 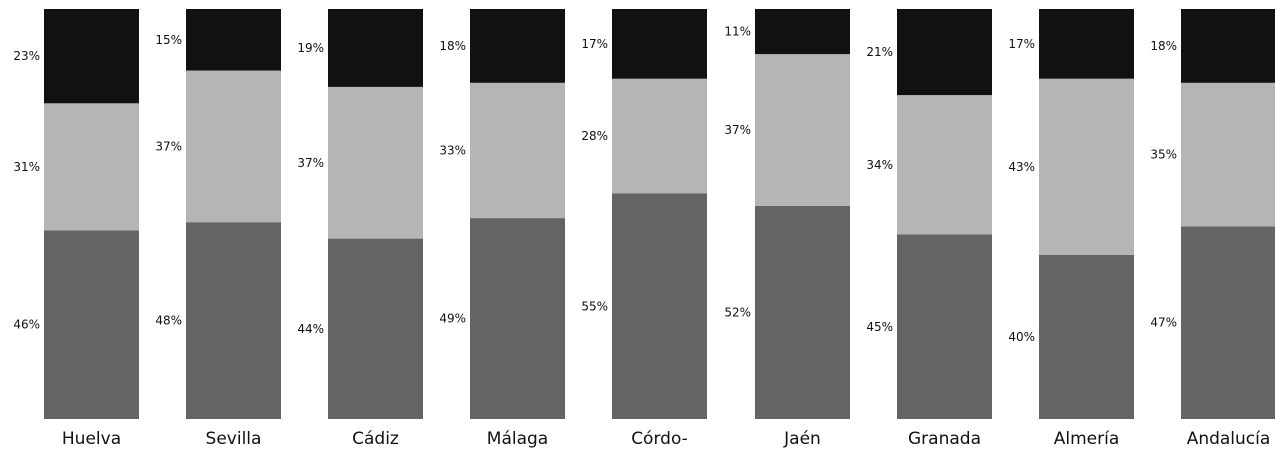 What do you see at coordinates (168, 146) in the screenshot?
I see `value-label-sevilla-1: 37%` at bounding box center [168, 146].